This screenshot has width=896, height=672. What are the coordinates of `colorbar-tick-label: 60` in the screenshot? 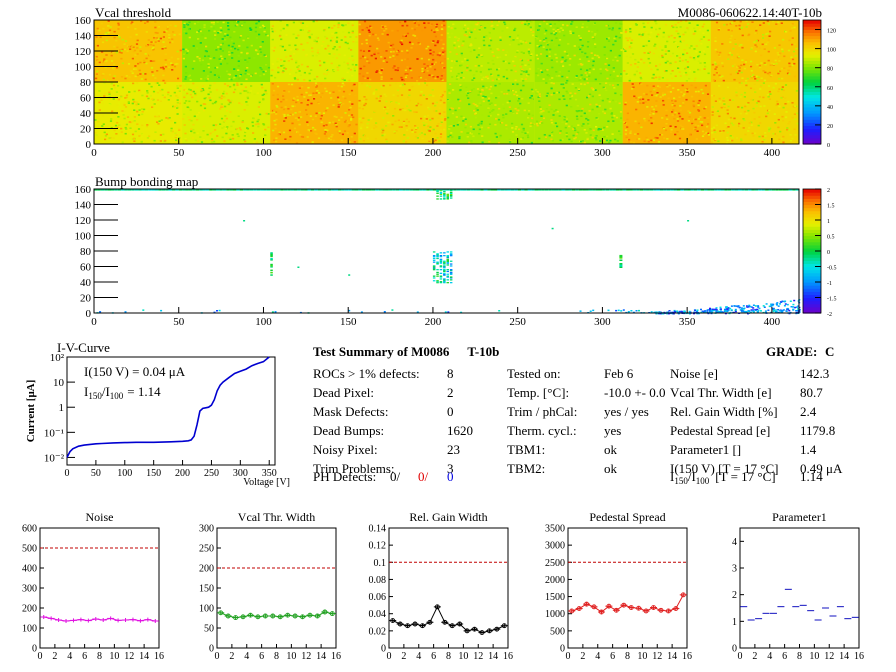 It's located at (830, 89).